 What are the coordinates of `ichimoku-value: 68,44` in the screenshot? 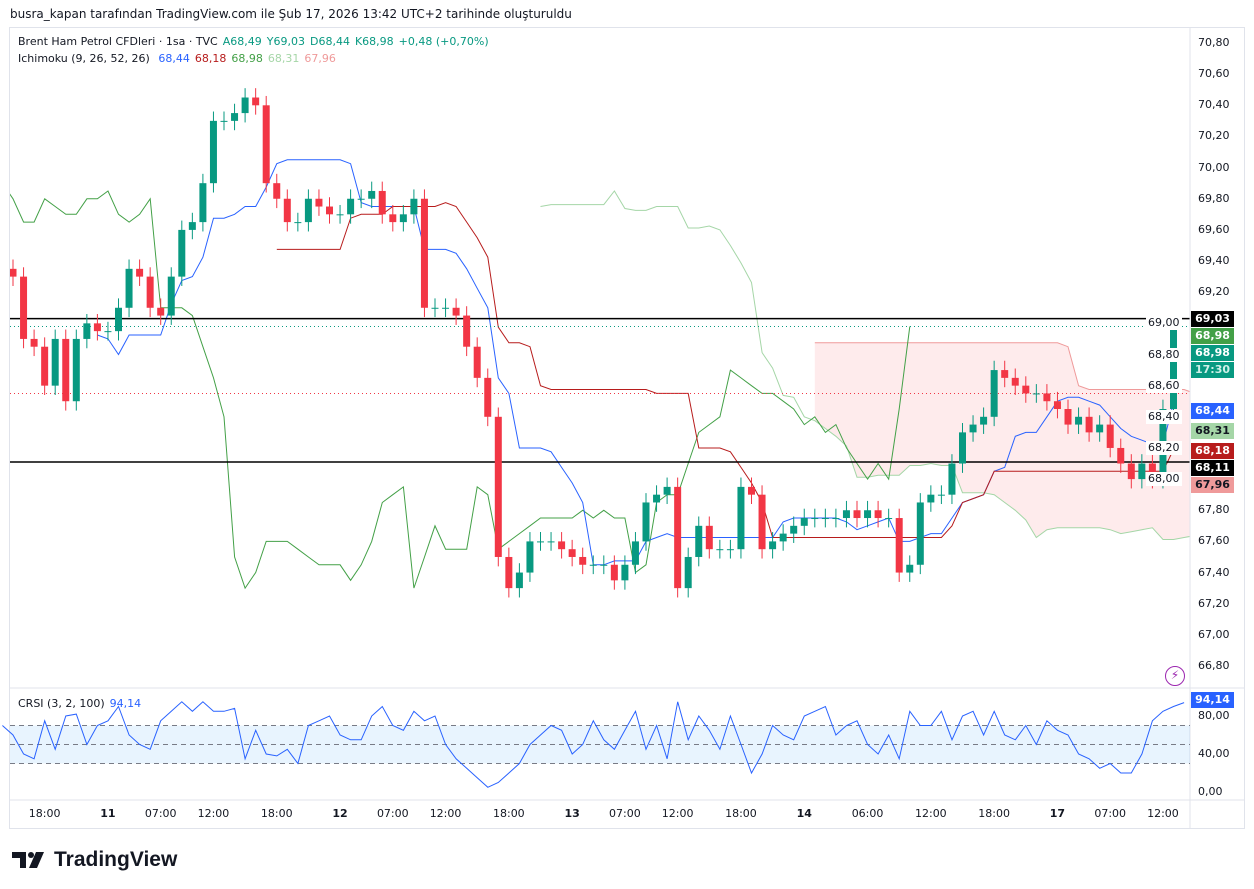 It's located at (174, 58).